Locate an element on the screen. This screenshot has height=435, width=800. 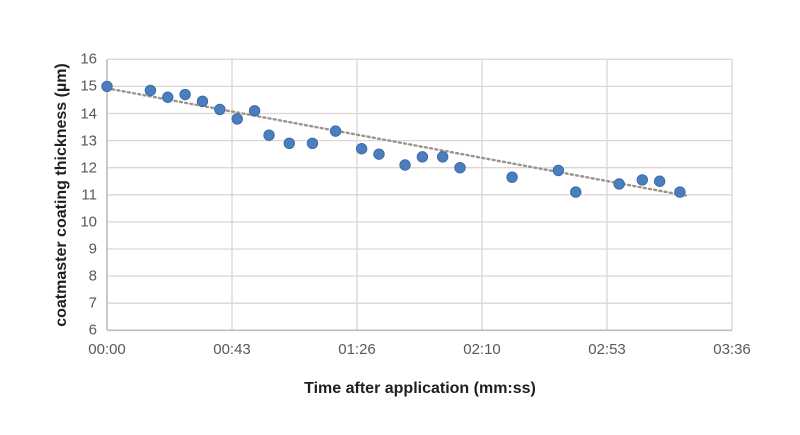
y-tick-label: 13 is located at coordinates (88, 141).